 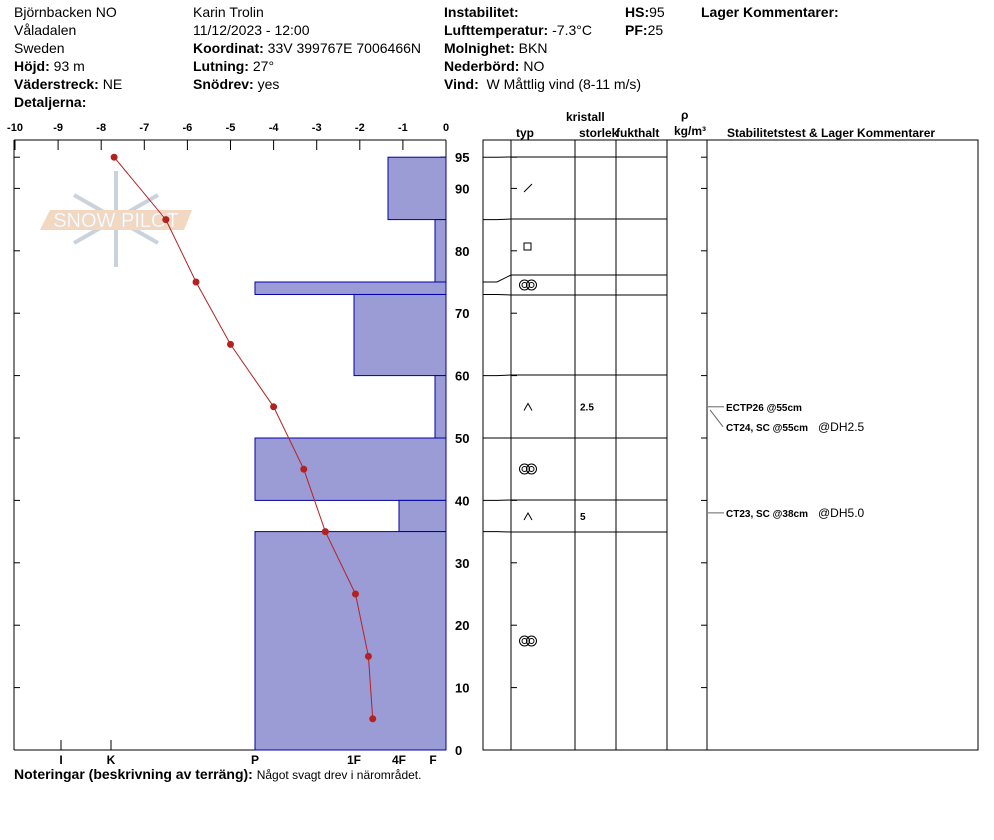 I want to click on header-stability: Stabilitetstest & Lager Kommentarer, so click(x=831, y=133).